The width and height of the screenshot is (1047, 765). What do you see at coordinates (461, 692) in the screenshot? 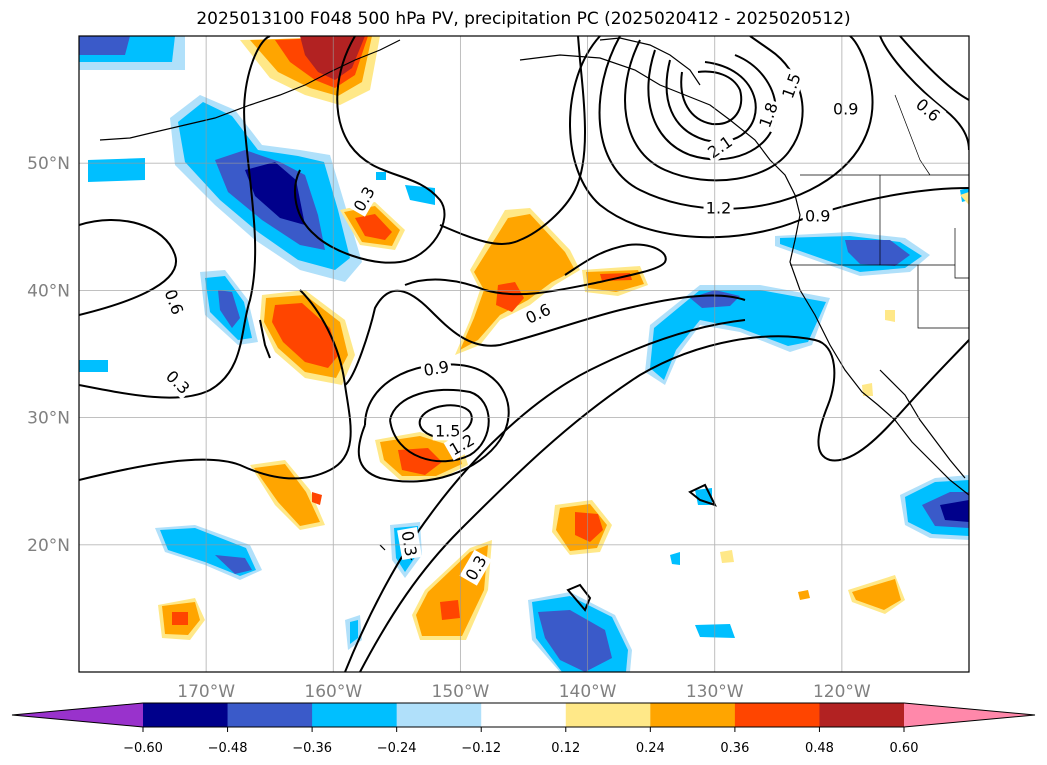
I see `lon-tick-label: 150°W` at bounding box center [461, 692].